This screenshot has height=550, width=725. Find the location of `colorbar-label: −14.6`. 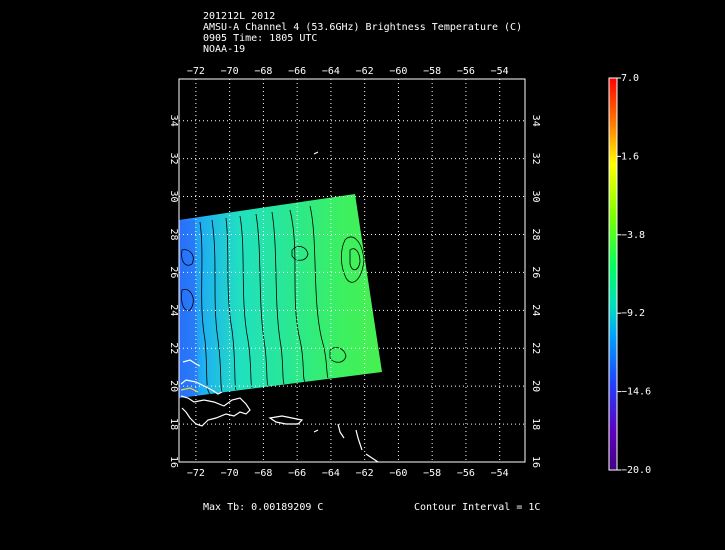

colorbar-label: −14.6 is located at coordinates (636, 392).